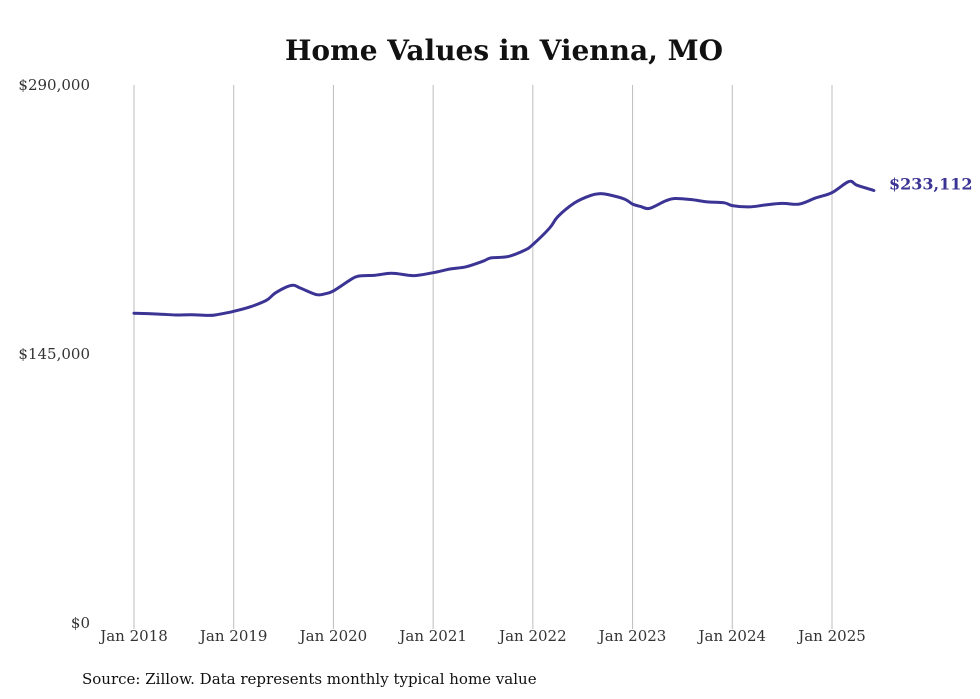 The width and height of the screenshot is (980, 699). What do you see at coordinates (931, 184) in the screenshot?
I see `end-value-label: $233,112` at bounding box center [931, 184].